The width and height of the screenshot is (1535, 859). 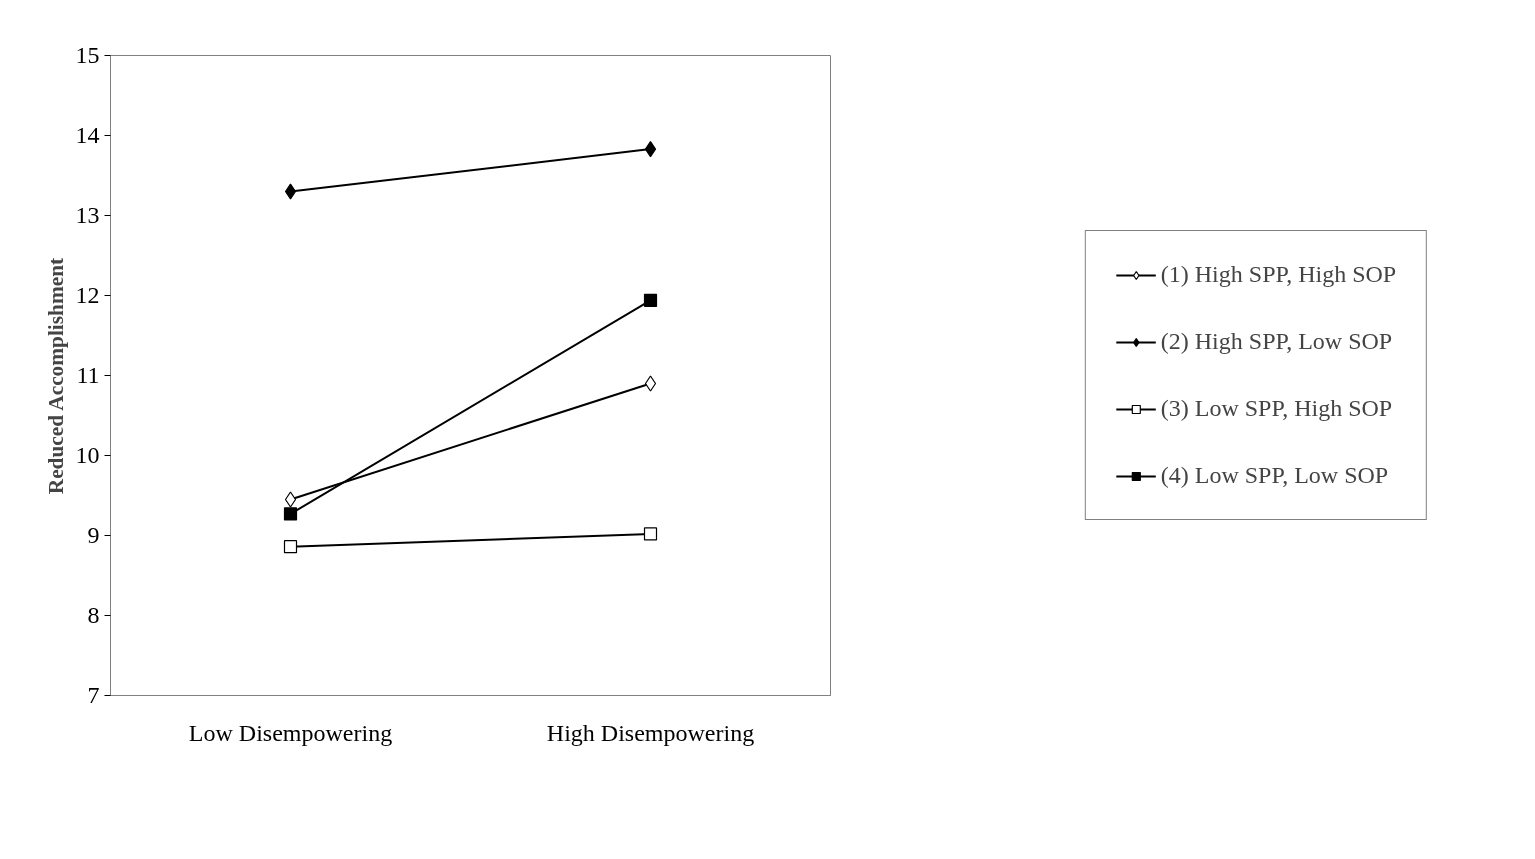 I want to click on y-tick-label: 8, so click(x=93, y=615).